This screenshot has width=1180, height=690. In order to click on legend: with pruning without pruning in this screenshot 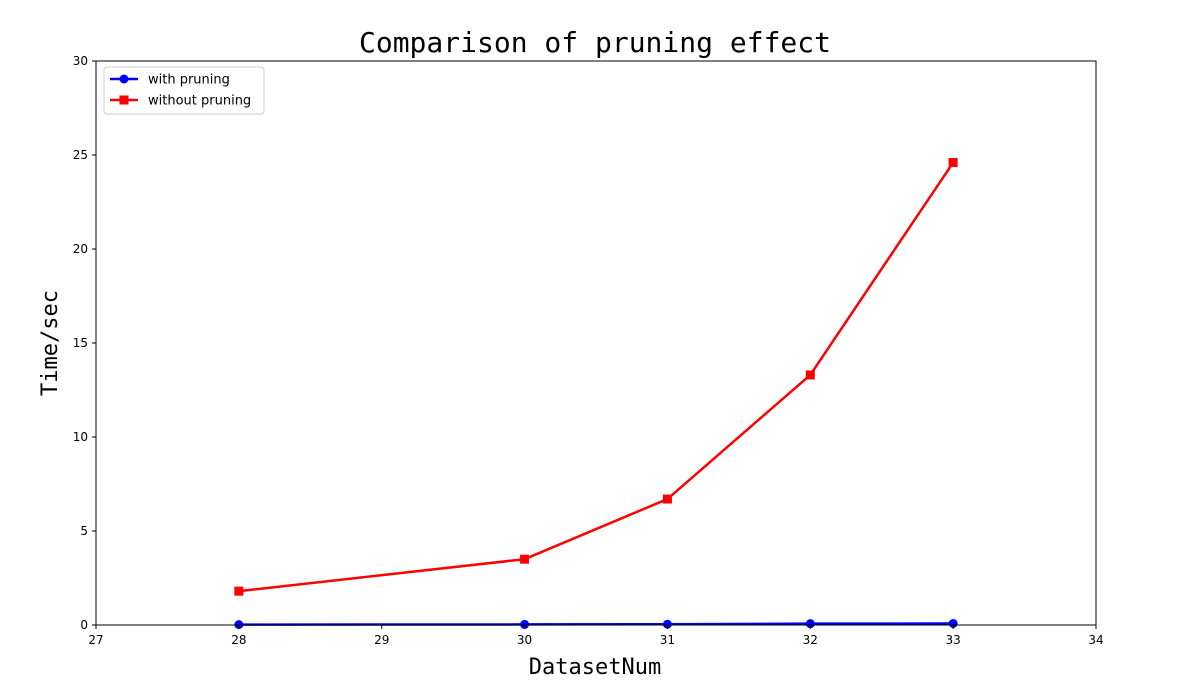, I will do `click(184, 90)`.